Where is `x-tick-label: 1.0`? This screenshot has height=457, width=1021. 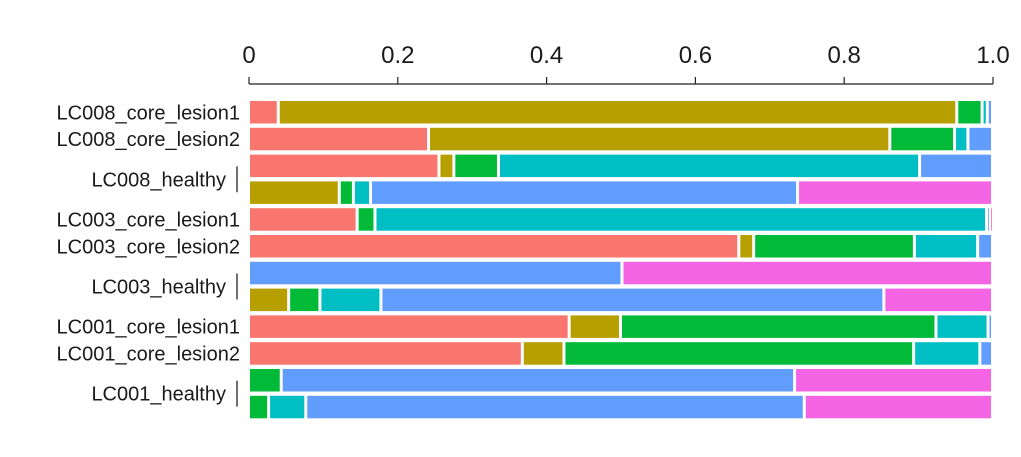
x-tick-label: 1.0 is located at coordinates (992, 55).